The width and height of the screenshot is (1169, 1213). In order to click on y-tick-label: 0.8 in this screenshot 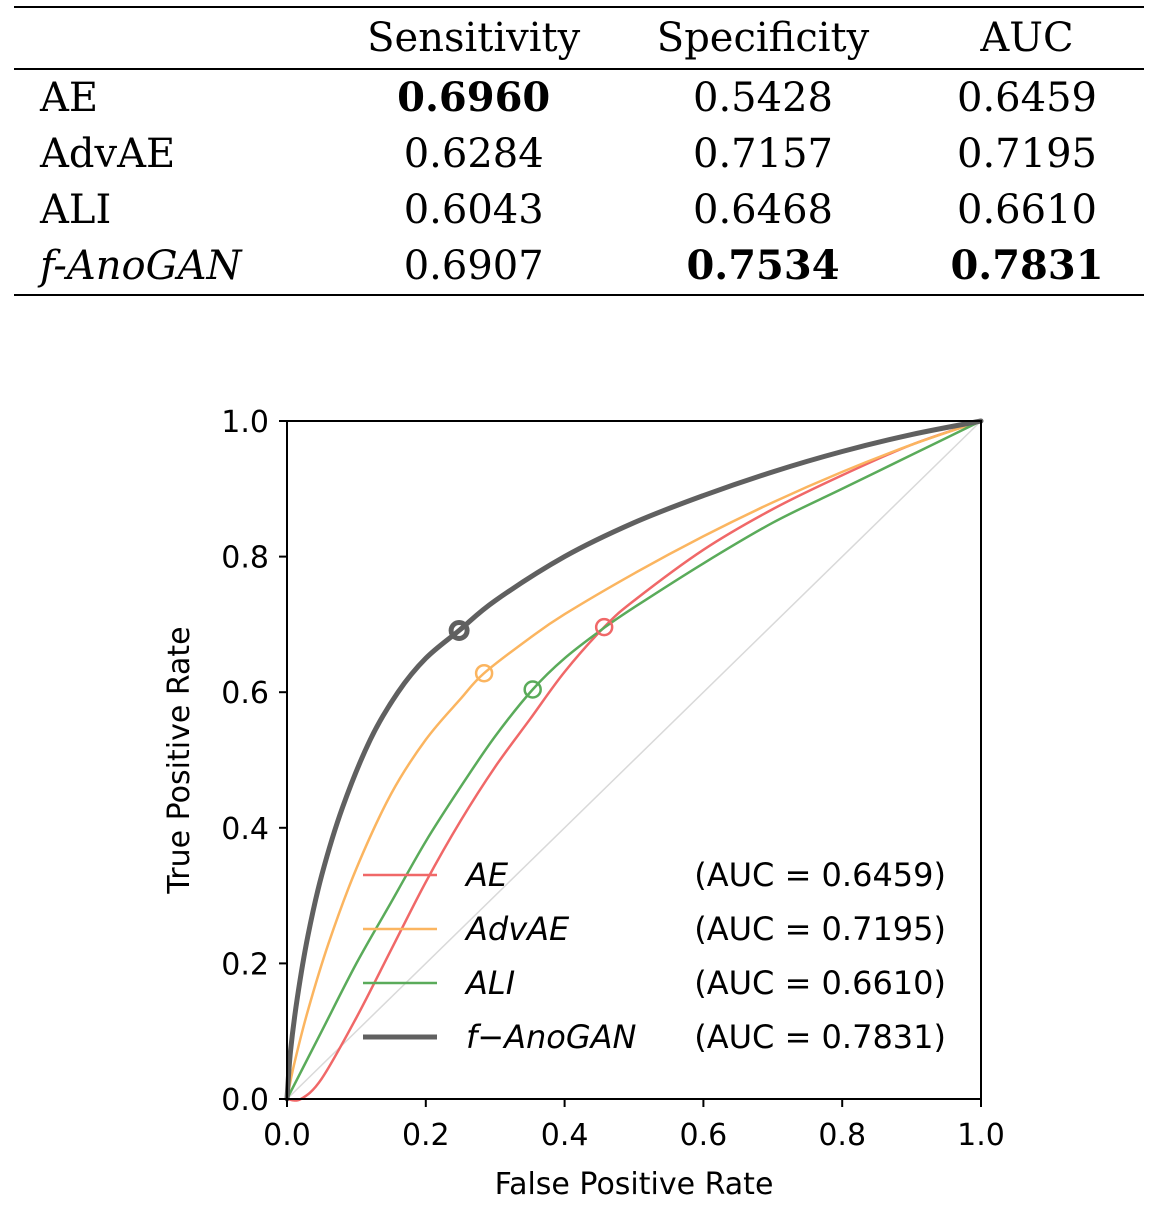, I will do `click(245, 558)`.